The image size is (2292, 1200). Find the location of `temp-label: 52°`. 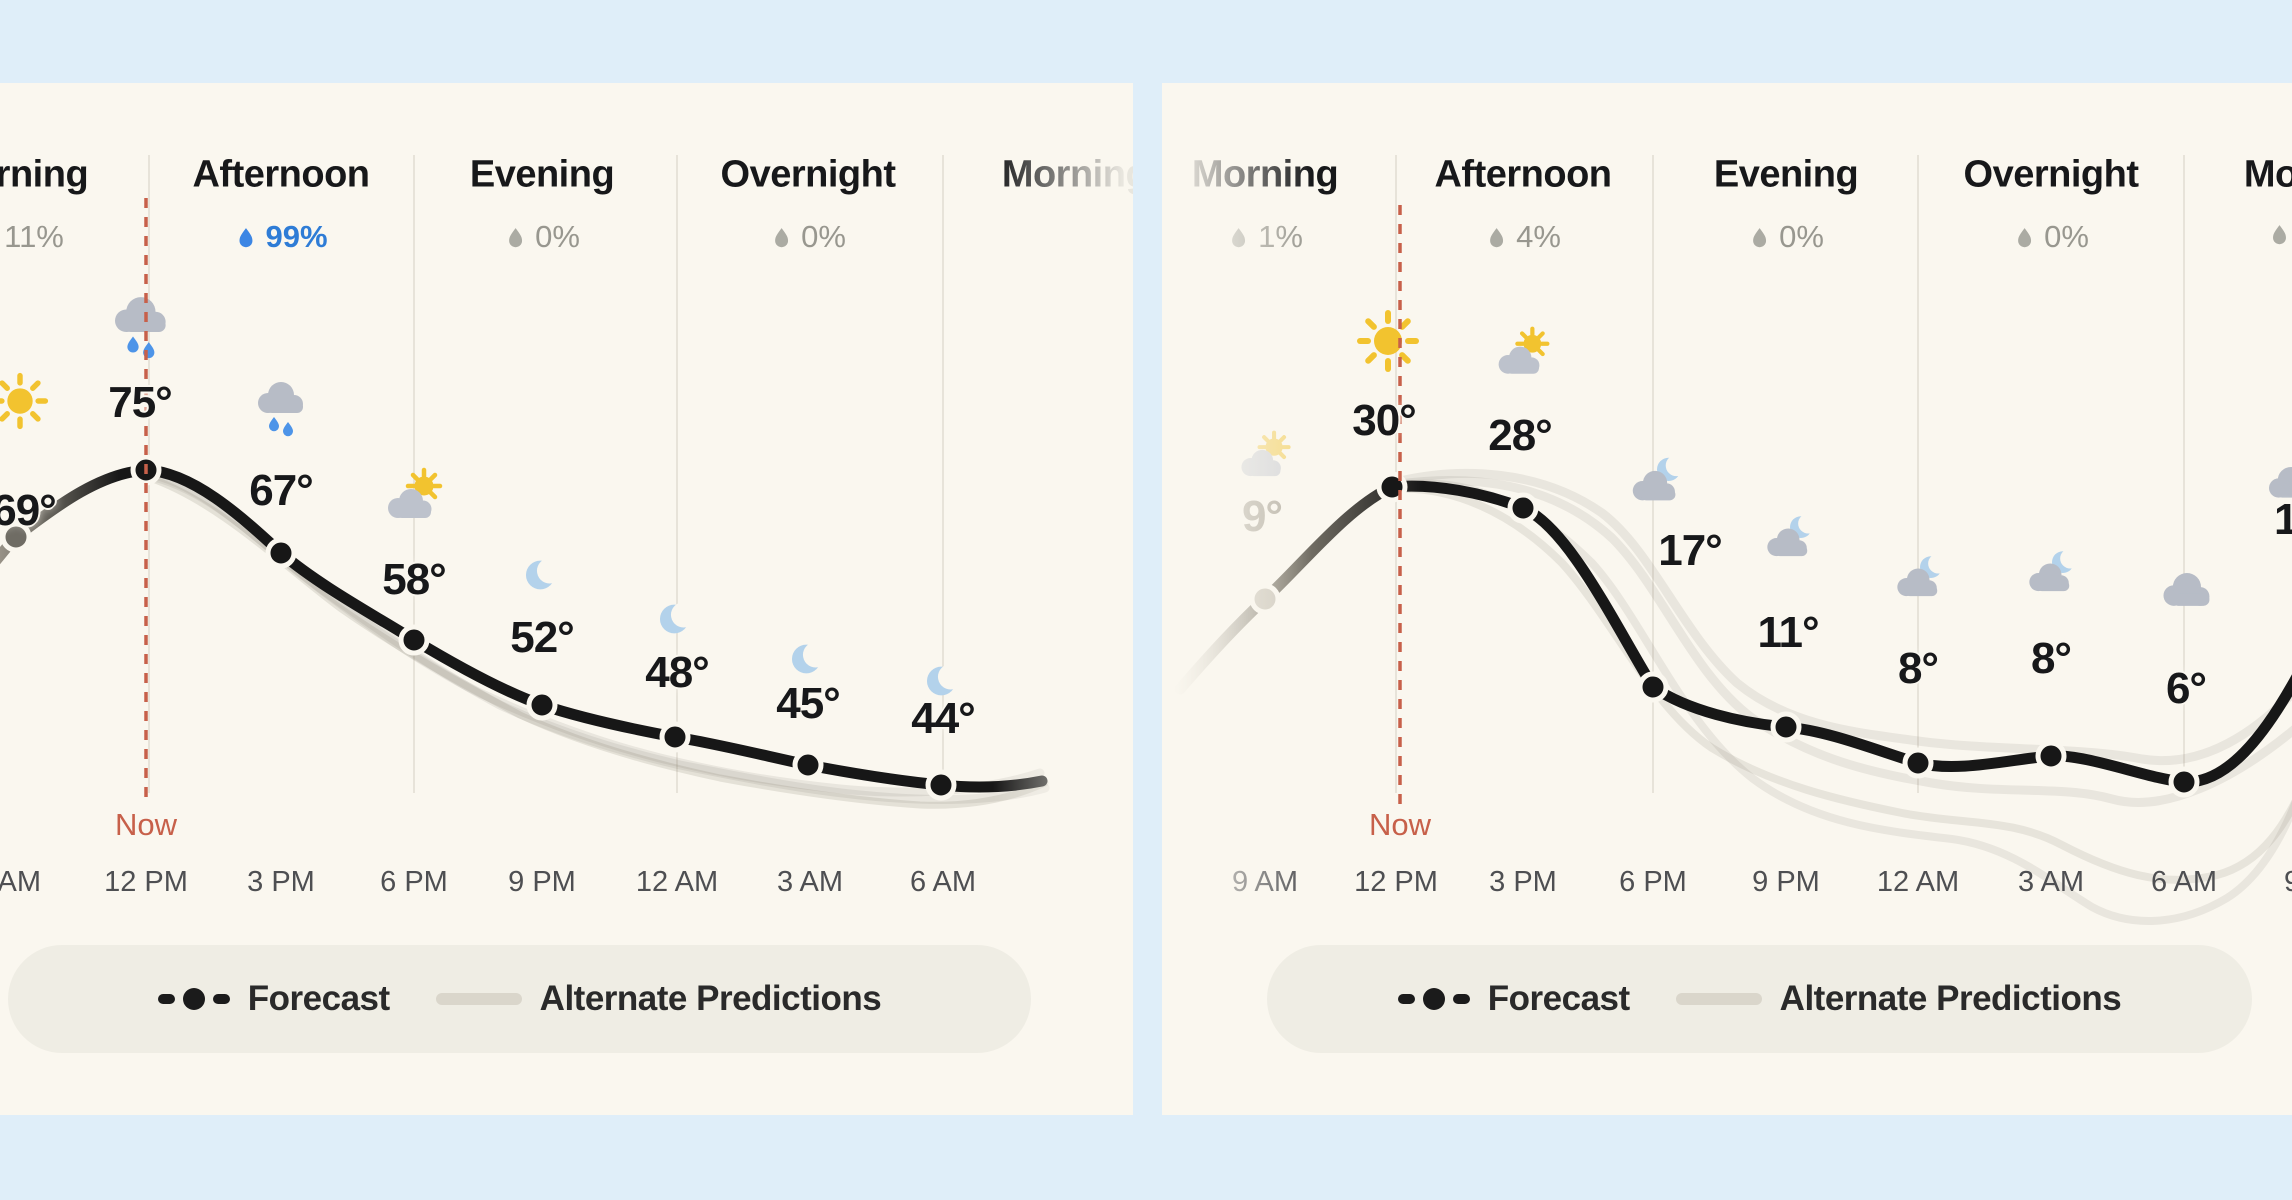

temp-label: 52° is located at coordinates (542, 637).